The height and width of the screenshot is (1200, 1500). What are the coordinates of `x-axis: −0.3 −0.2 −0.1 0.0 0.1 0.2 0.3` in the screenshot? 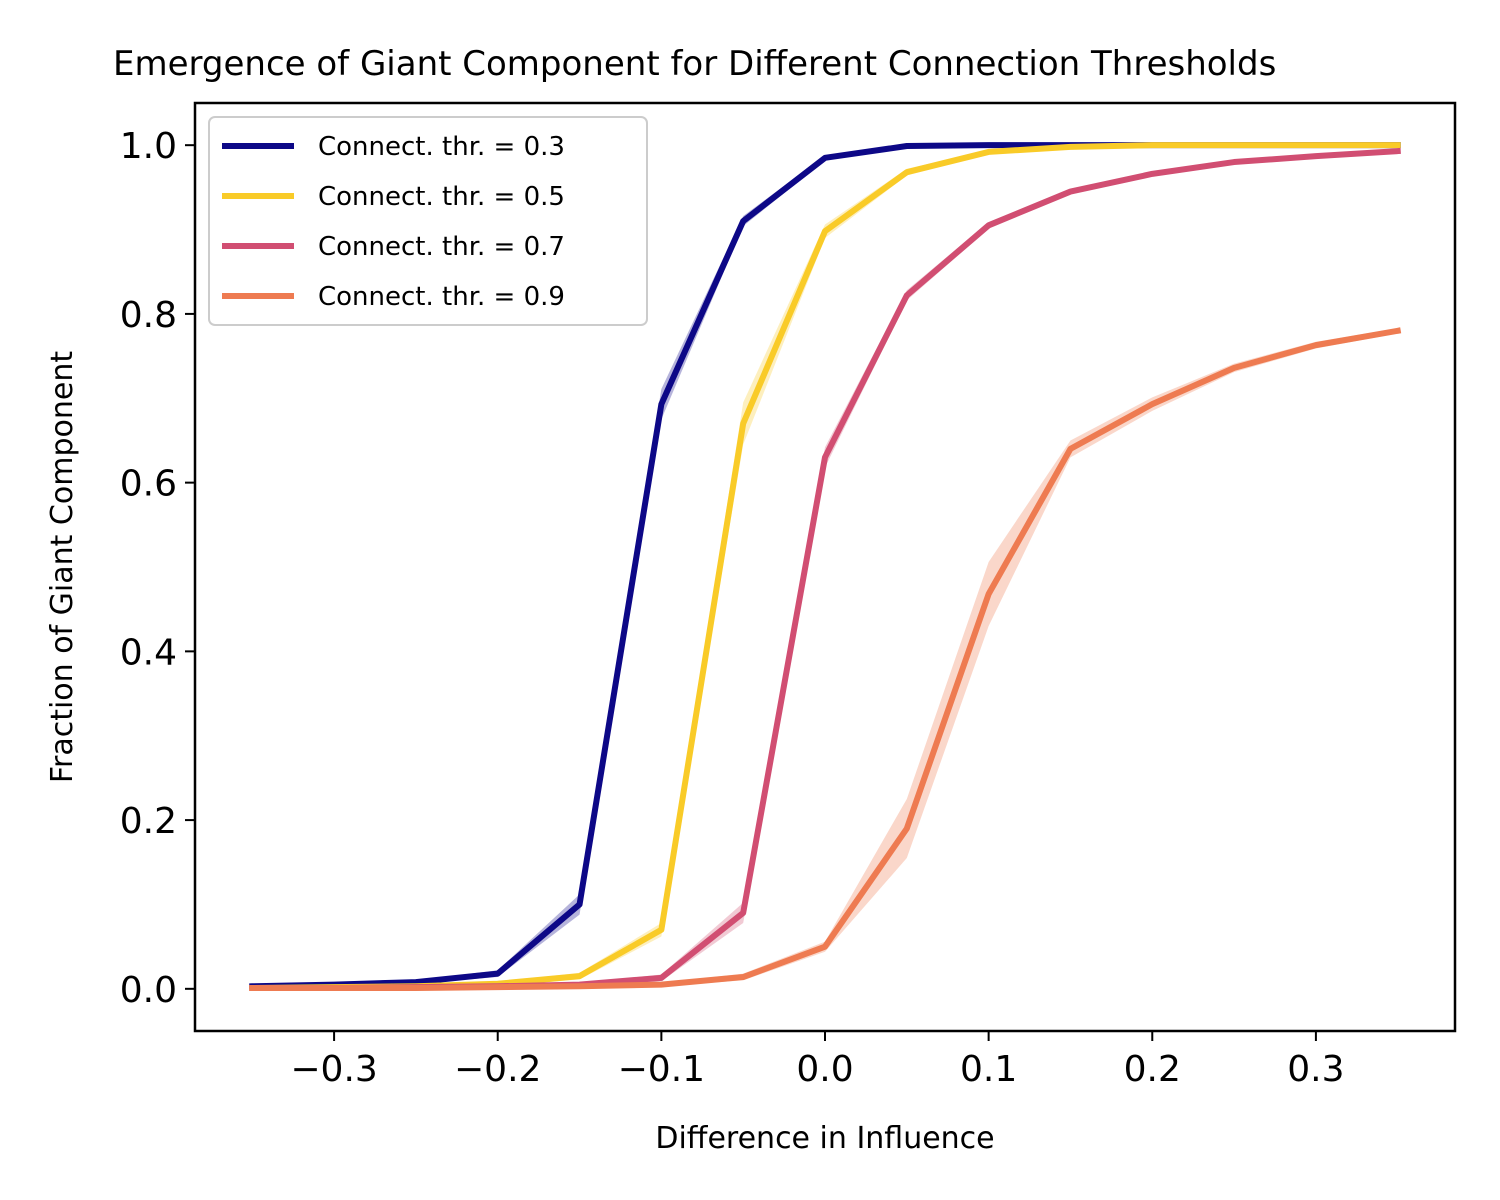 It's located at (817, 1060).